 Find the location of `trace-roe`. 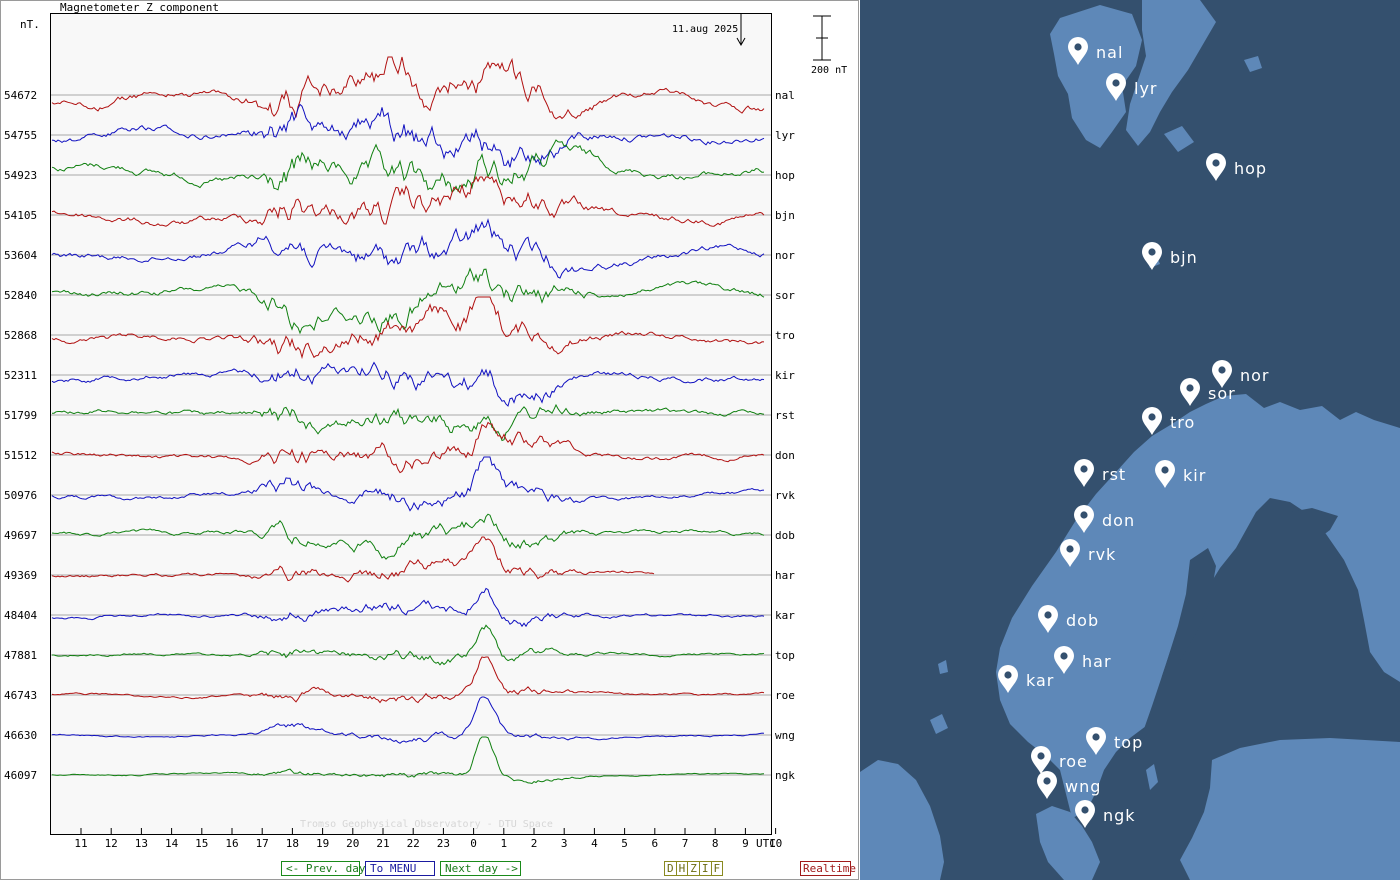

trace-roe is located at coordinates (408, 680).